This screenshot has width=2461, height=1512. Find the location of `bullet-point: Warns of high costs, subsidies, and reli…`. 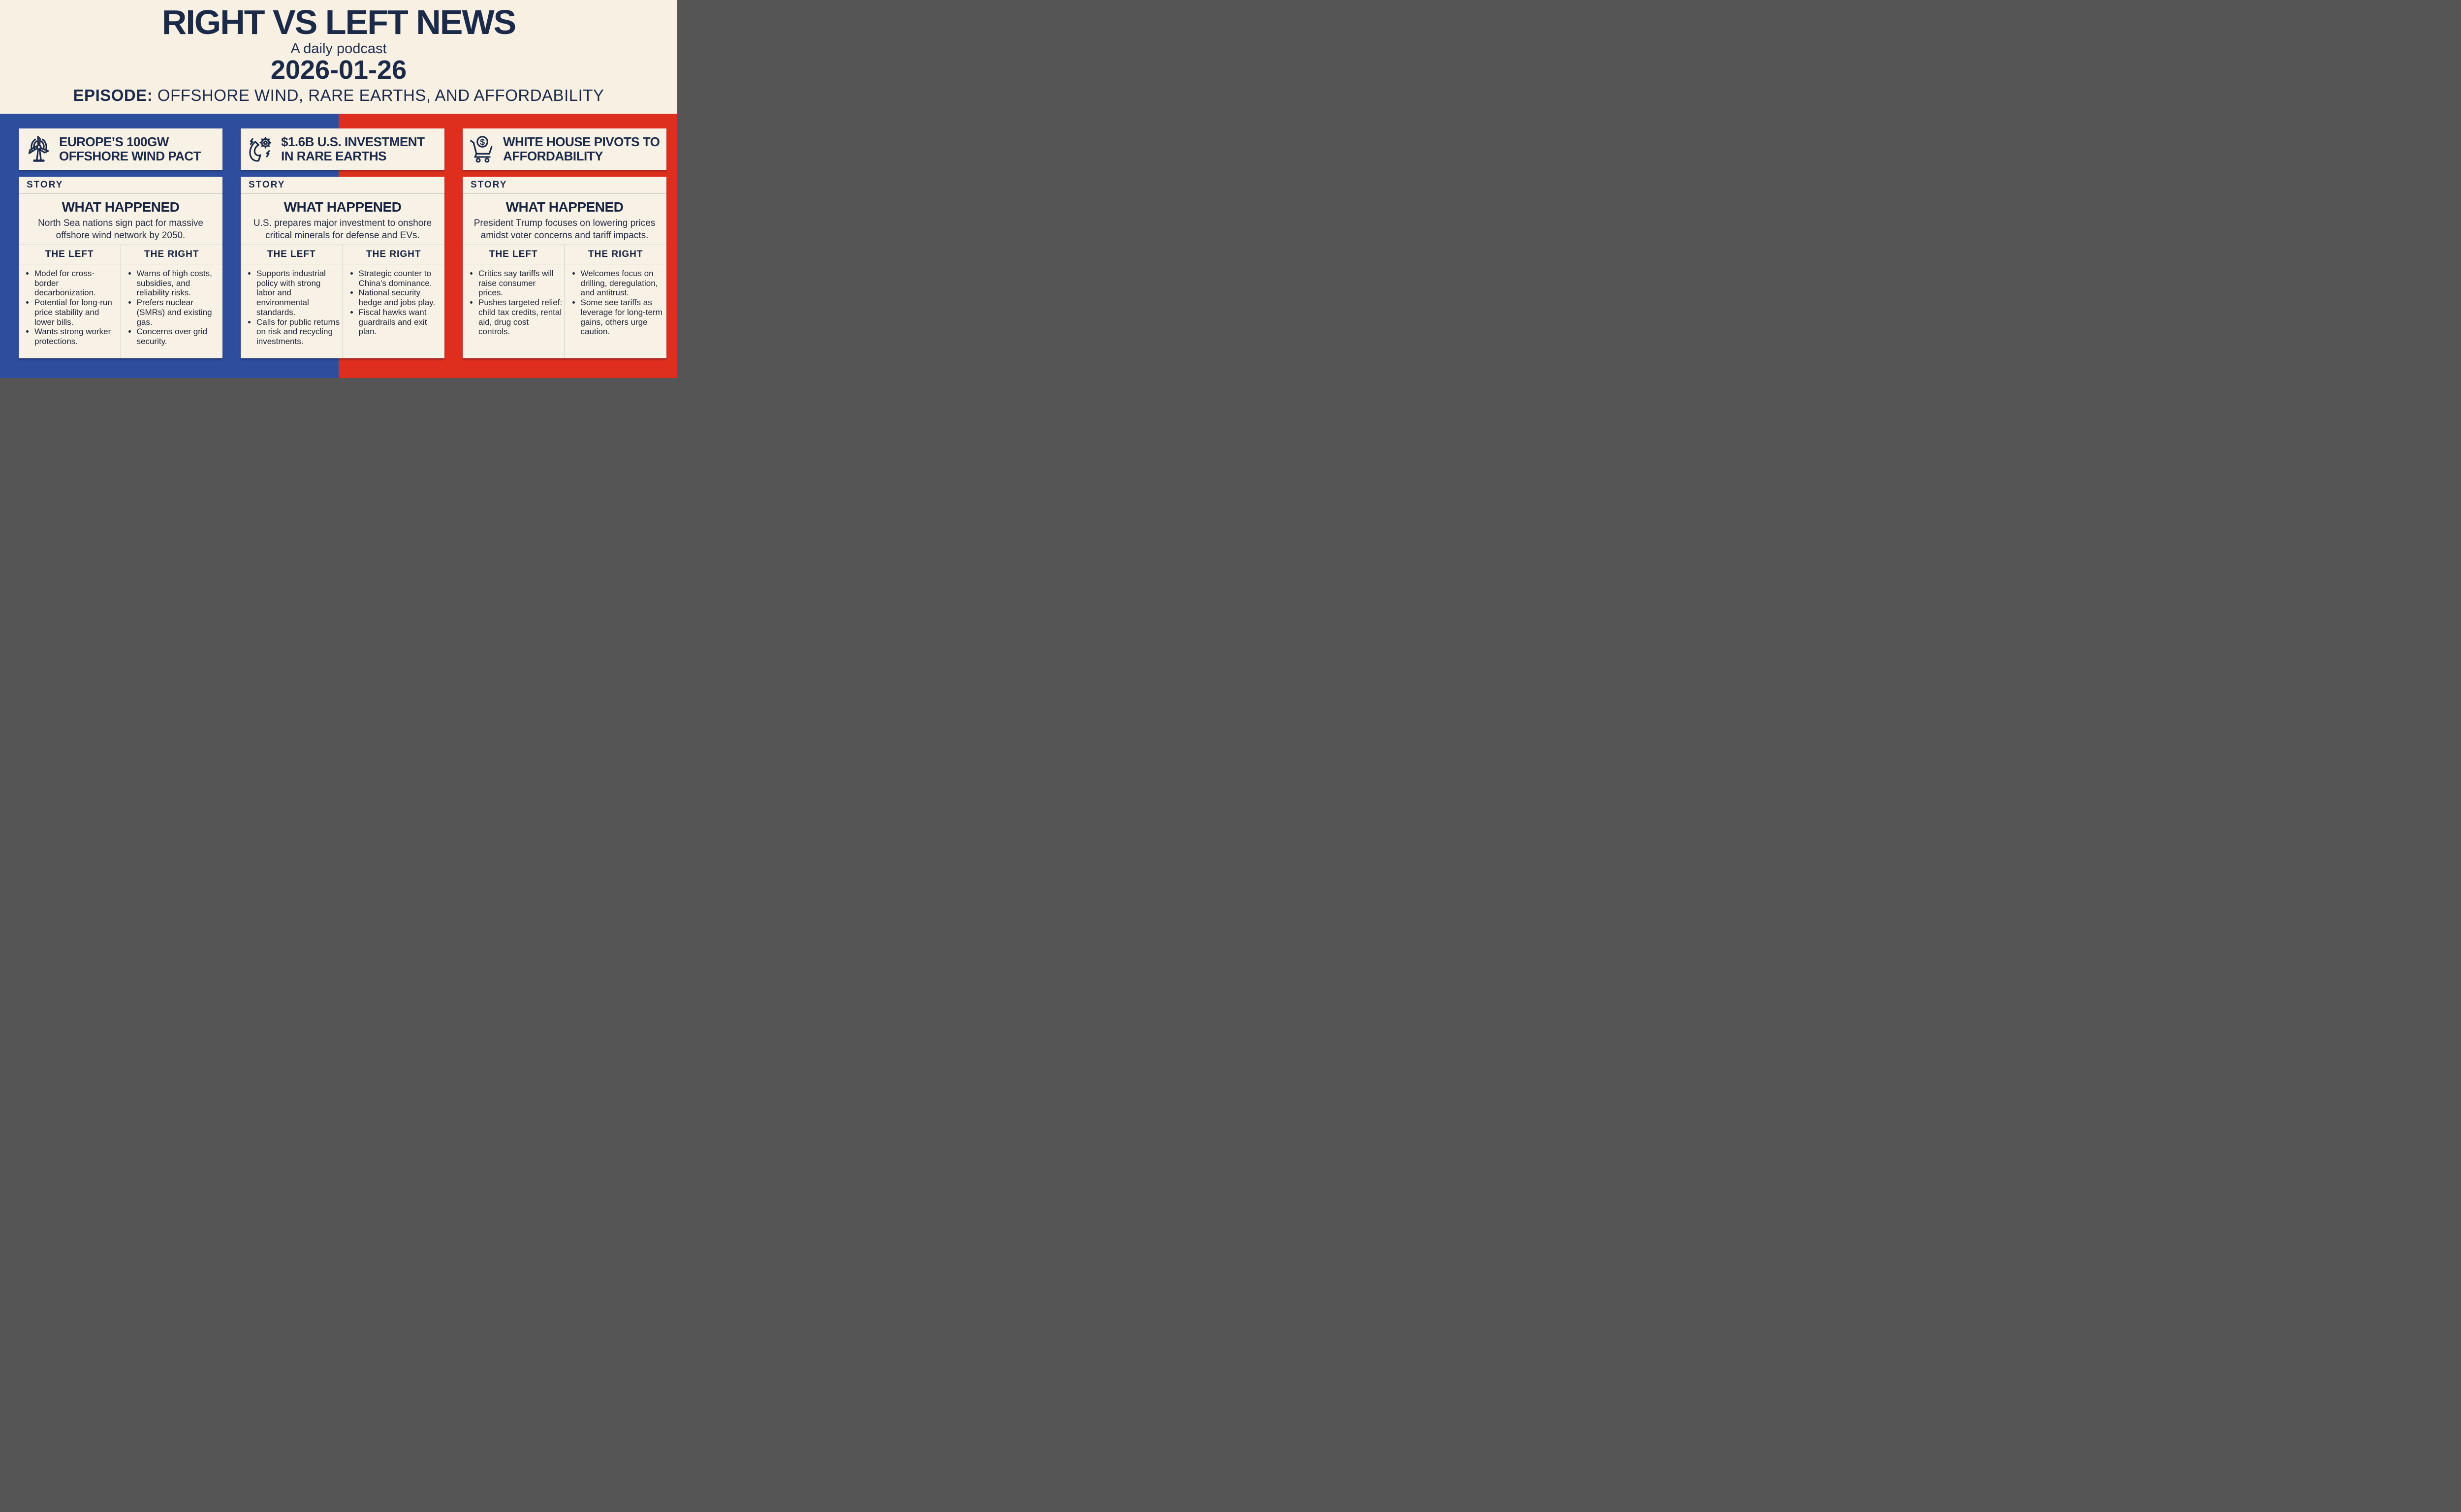

bullet-point: Warns of high costs, subsidies, and reli… is located at coordinates (179, 283).